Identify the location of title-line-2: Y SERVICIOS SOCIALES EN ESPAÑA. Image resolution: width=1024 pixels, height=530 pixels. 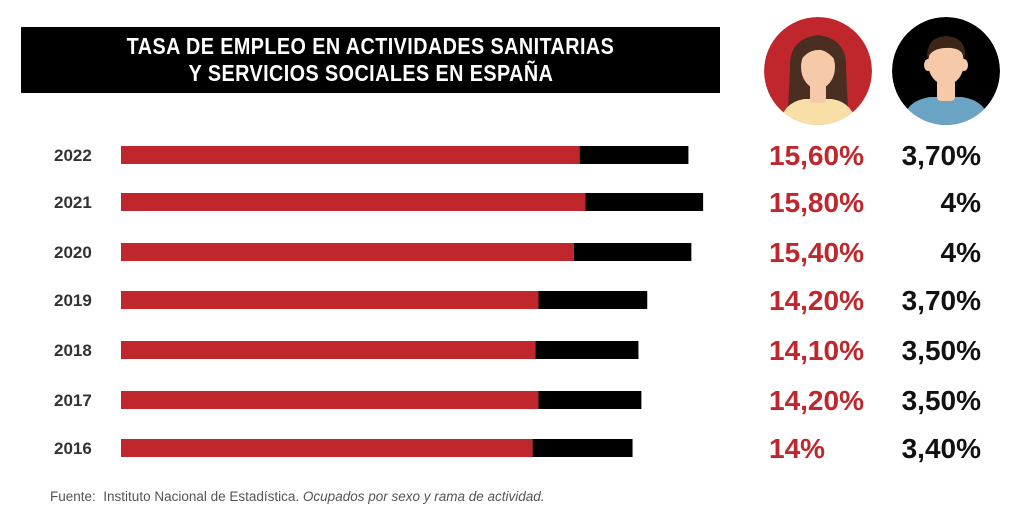
(370, 73).